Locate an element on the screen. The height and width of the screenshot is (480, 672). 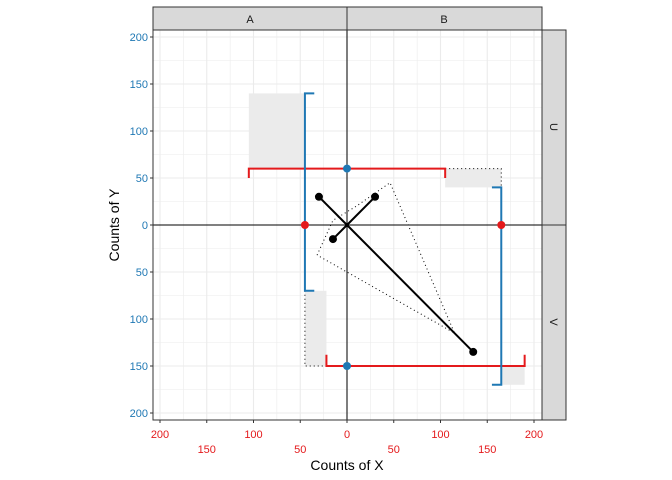
x-tick-label: 0 is located at coordinates (347, 435).